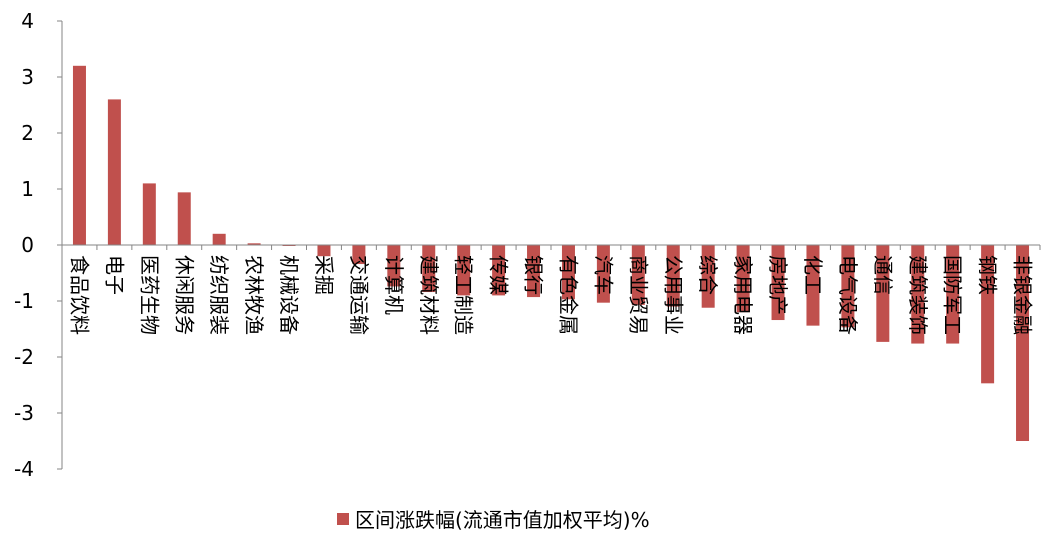 This screenshot has width=1043, height=533. Describe the element at coordinates (813, 275) in the screenshot. I see `category-label: 化工` at that location.